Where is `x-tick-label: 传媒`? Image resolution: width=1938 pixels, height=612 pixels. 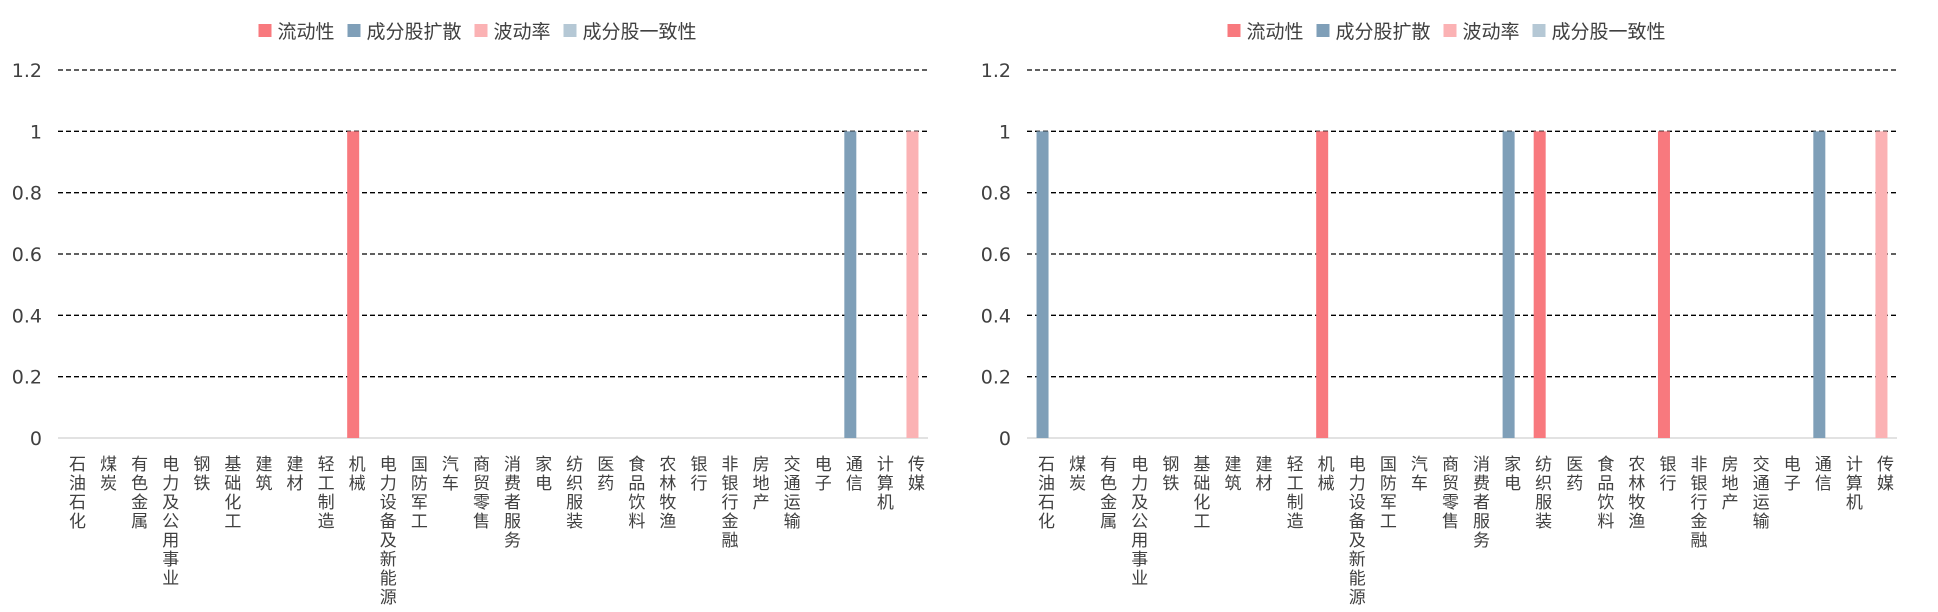 x-tick-label: 传媒 is located at coordinates (916, 474).